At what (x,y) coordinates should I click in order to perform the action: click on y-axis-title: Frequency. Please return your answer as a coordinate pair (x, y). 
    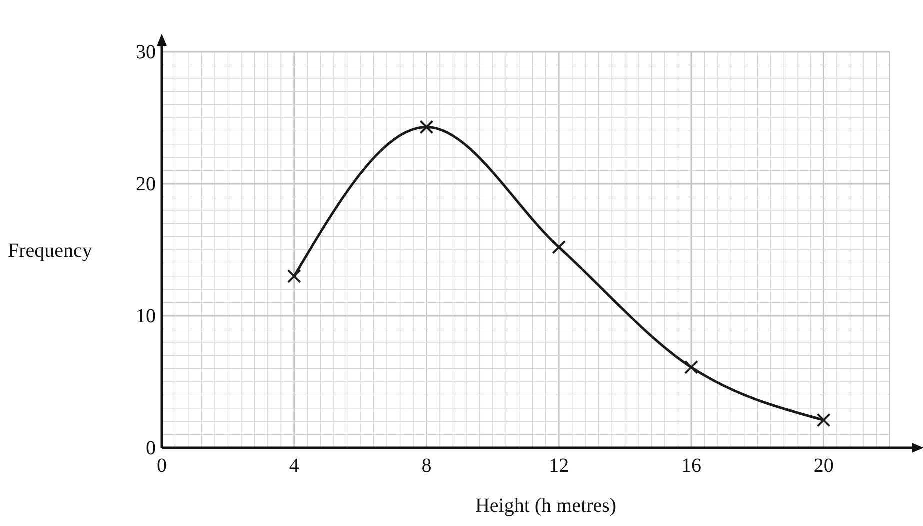
    Looking at the image, I should click on (50, 251).